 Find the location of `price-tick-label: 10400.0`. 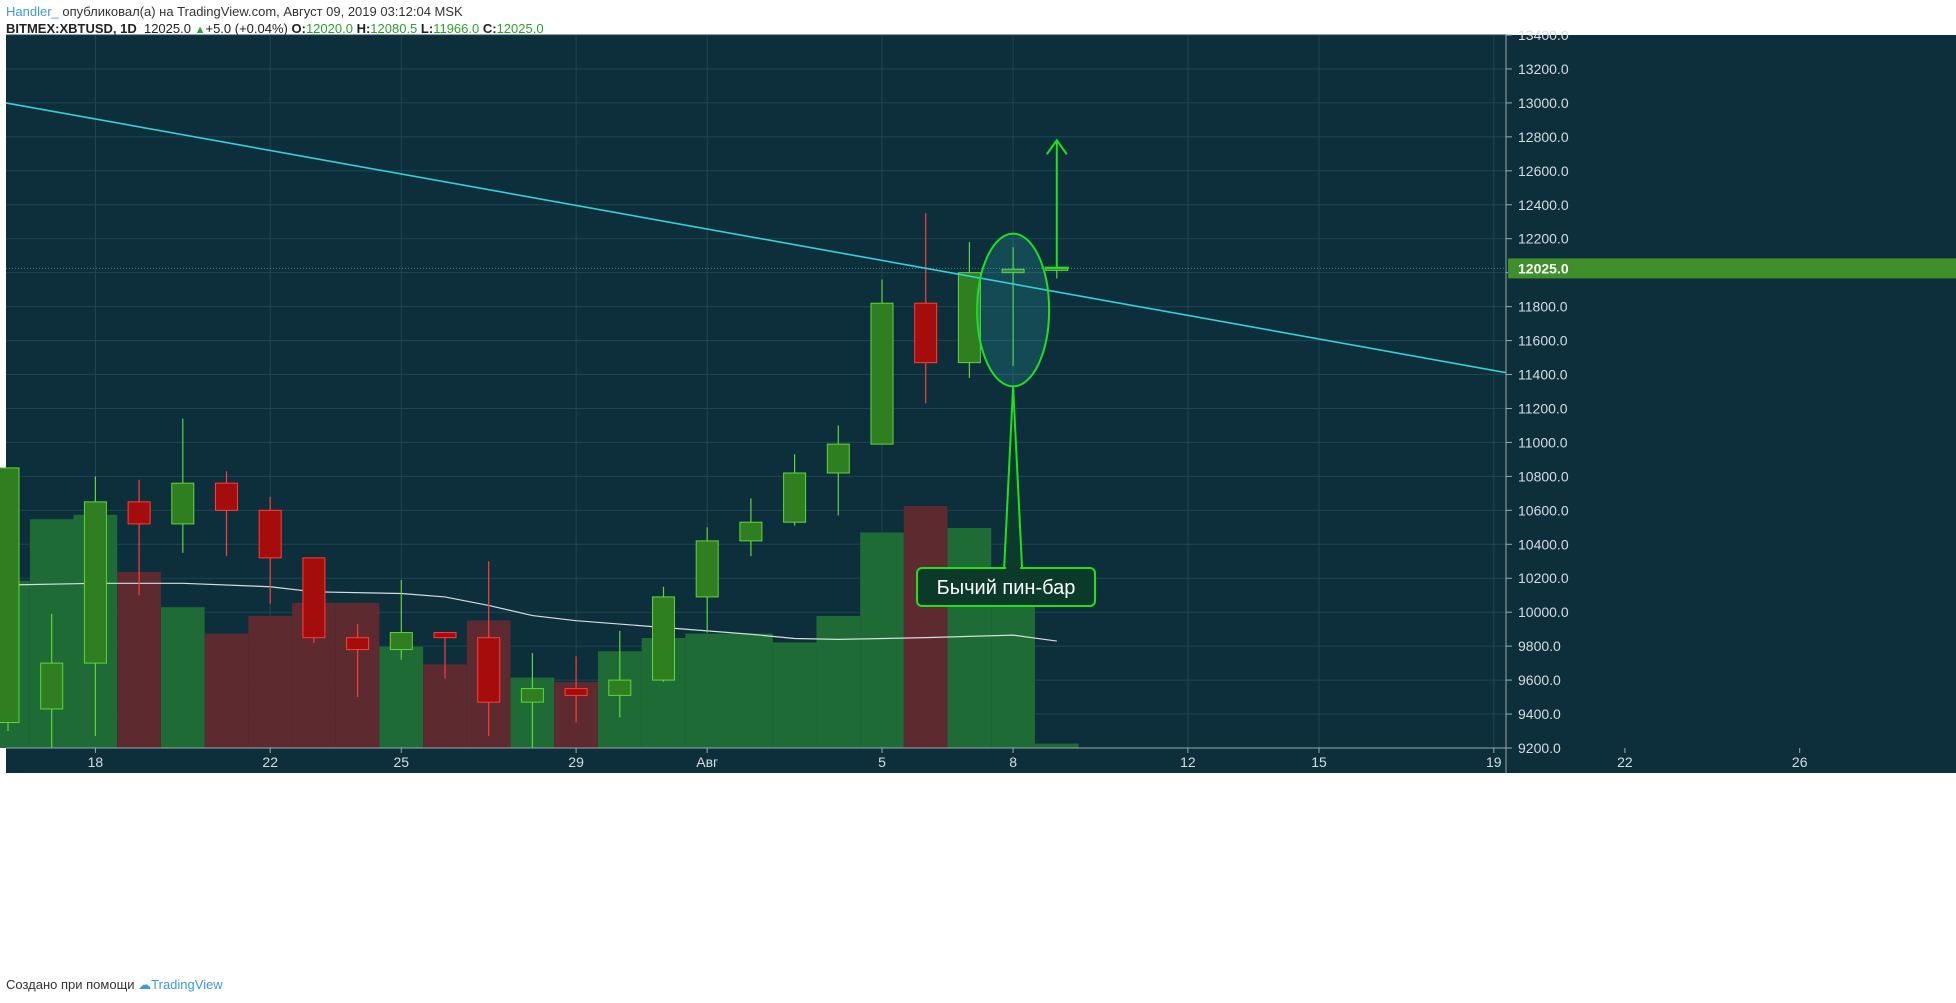

price-tick-label: 10400.0 is located at coordinates (1543, 544).